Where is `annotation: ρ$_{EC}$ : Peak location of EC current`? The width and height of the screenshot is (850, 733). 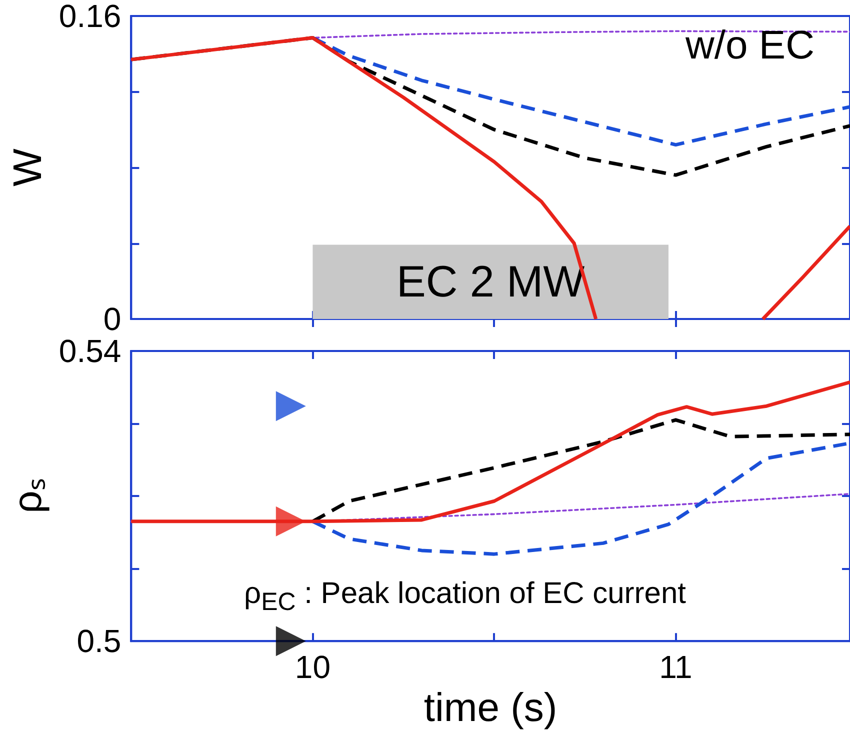
annotation: ρ$_{EC}$ : Peak location of EC current is located at coordinates (465, 597).